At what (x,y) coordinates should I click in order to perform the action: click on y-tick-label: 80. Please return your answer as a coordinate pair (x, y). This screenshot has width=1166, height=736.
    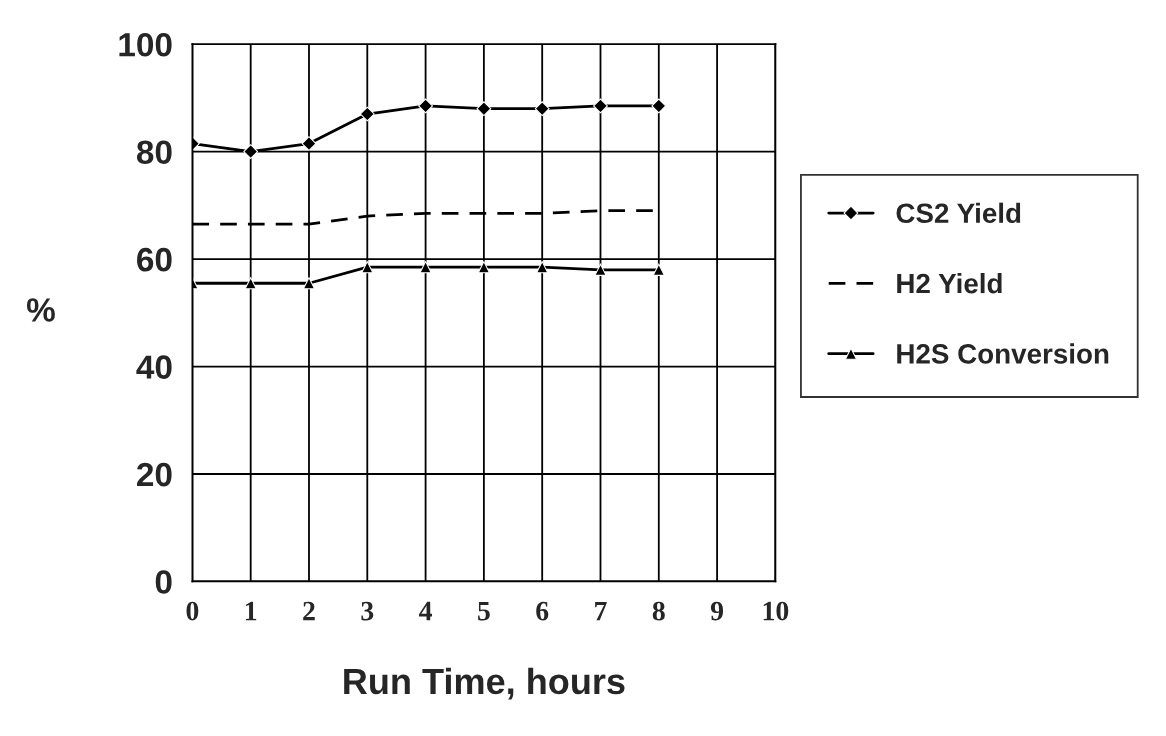
    Looking at the image, I should click on (154, 152).